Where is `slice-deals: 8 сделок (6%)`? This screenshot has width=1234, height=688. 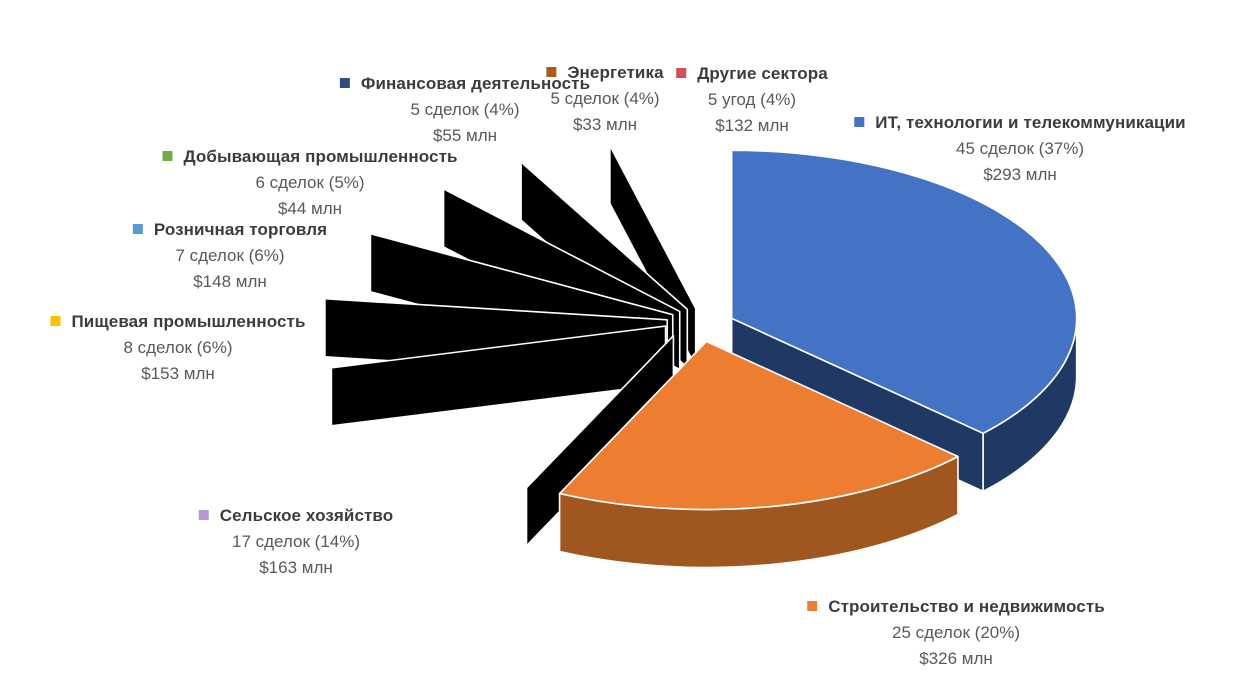 slice-deals: 8 сделок (6%) is located at coordinates (178, 347).